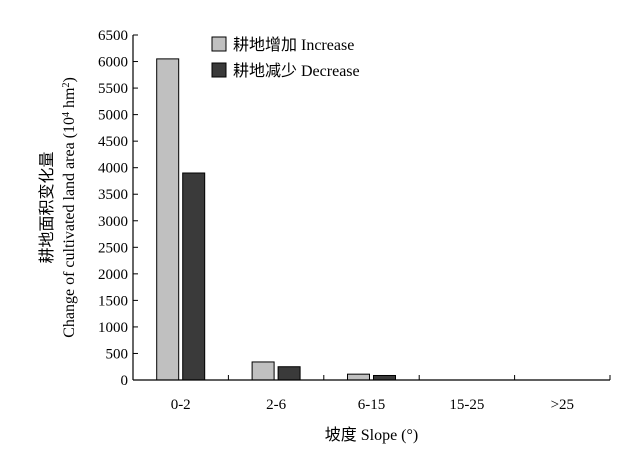 The height and width of the screenshot is (462, 634). What do you see at coordinates (113, 89) in the screenshot?
I see `y-tick-label-11: 5500` at bounding box center [113, 89].